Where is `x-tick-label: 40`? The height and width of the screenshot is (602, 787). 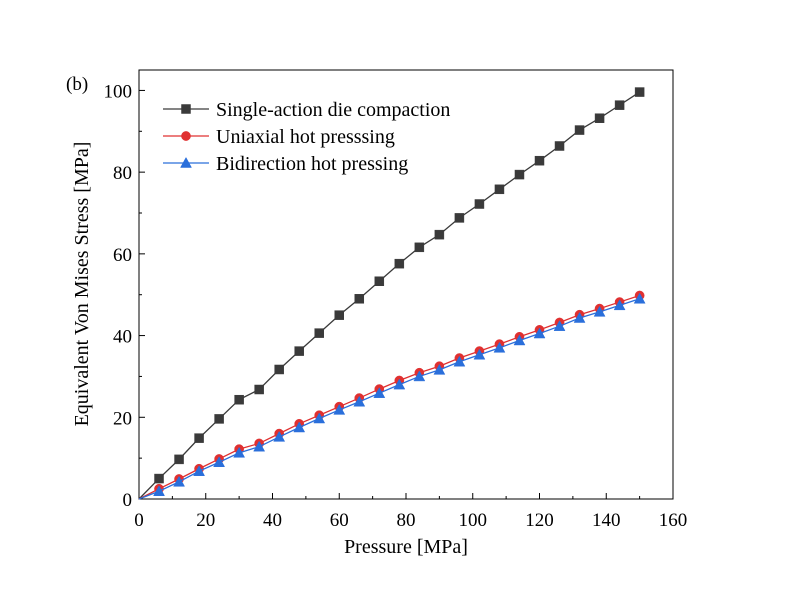
x-tick-label: 40 is located at coordinates (272, 520).